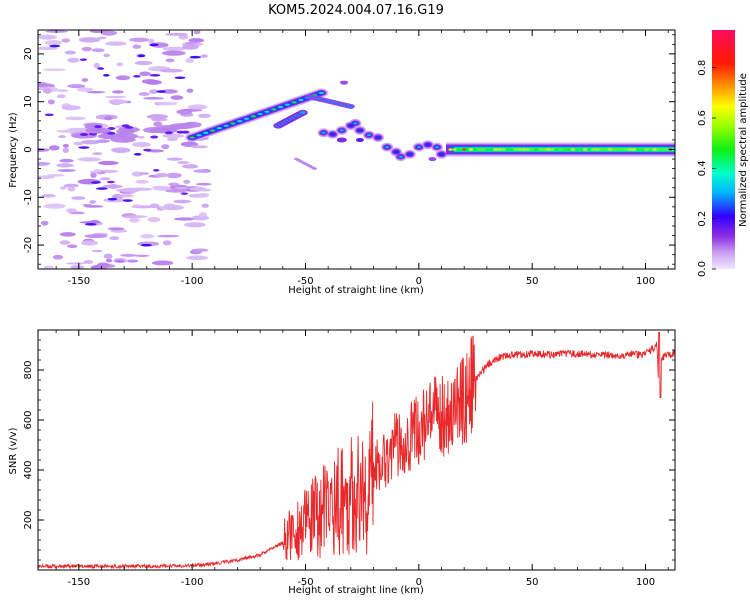  What do you see at coordinates (28, 369) in the screenshot?
I see `snr-ytick-label: 800` at bounding box center [28, 369].